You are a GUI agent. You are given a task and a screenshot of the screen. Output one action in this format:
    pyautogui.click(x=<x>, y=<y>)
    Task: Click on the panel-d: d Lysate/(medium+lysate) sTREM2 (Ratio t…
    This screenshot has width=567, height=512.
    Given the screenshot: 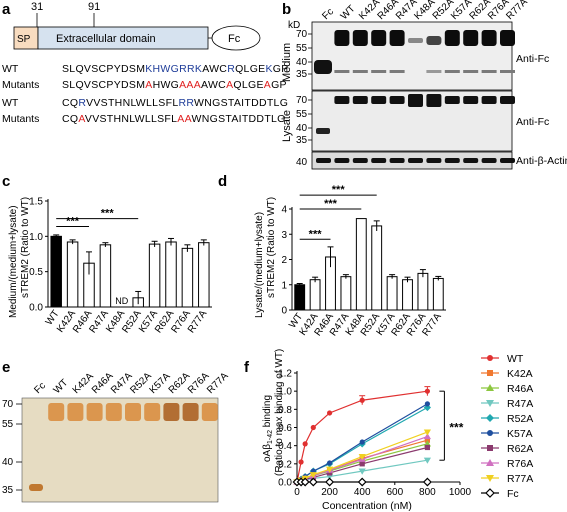 What is the action you would take?
    pyautogui.click(x=332, y=255)
    